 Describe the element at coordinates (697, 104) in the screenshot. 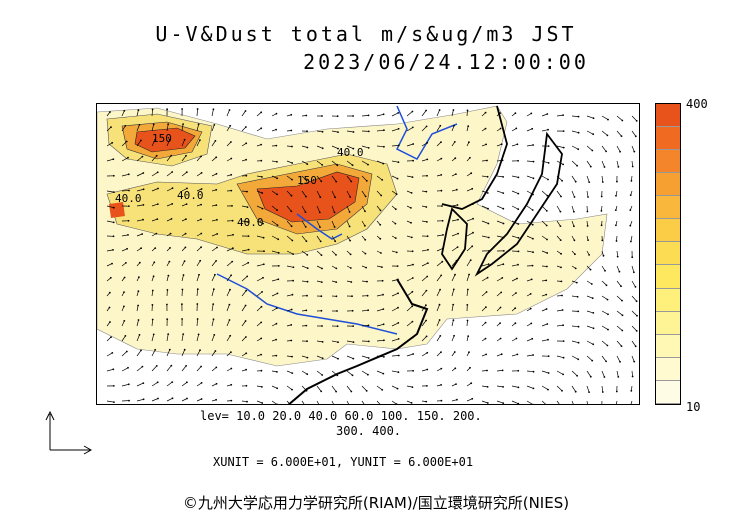

I see `colorbar-max-label: 400` at that location.